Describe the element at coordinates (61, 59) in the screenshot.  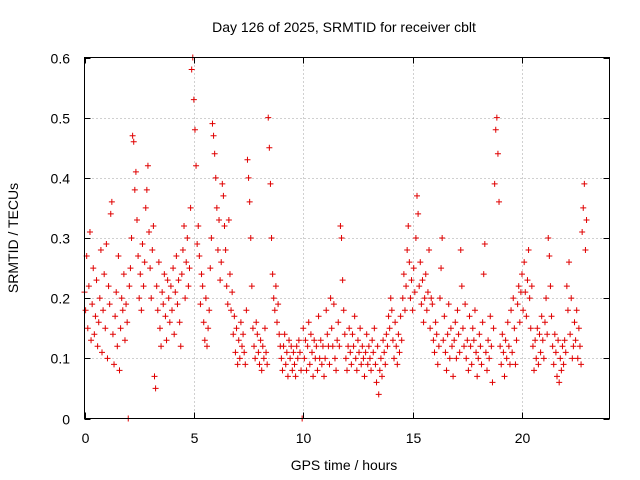
I see `y-tick-label: 0.6` at that location.